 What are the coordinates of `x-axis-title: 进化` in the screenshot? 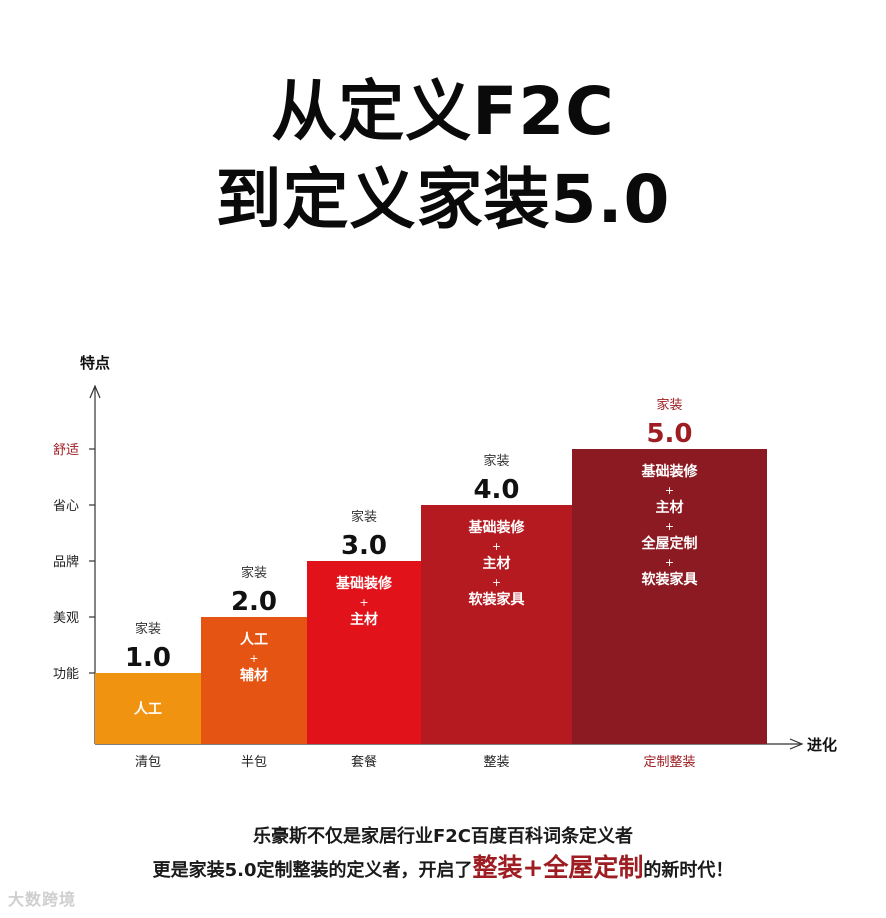 It's located at (822, 745).